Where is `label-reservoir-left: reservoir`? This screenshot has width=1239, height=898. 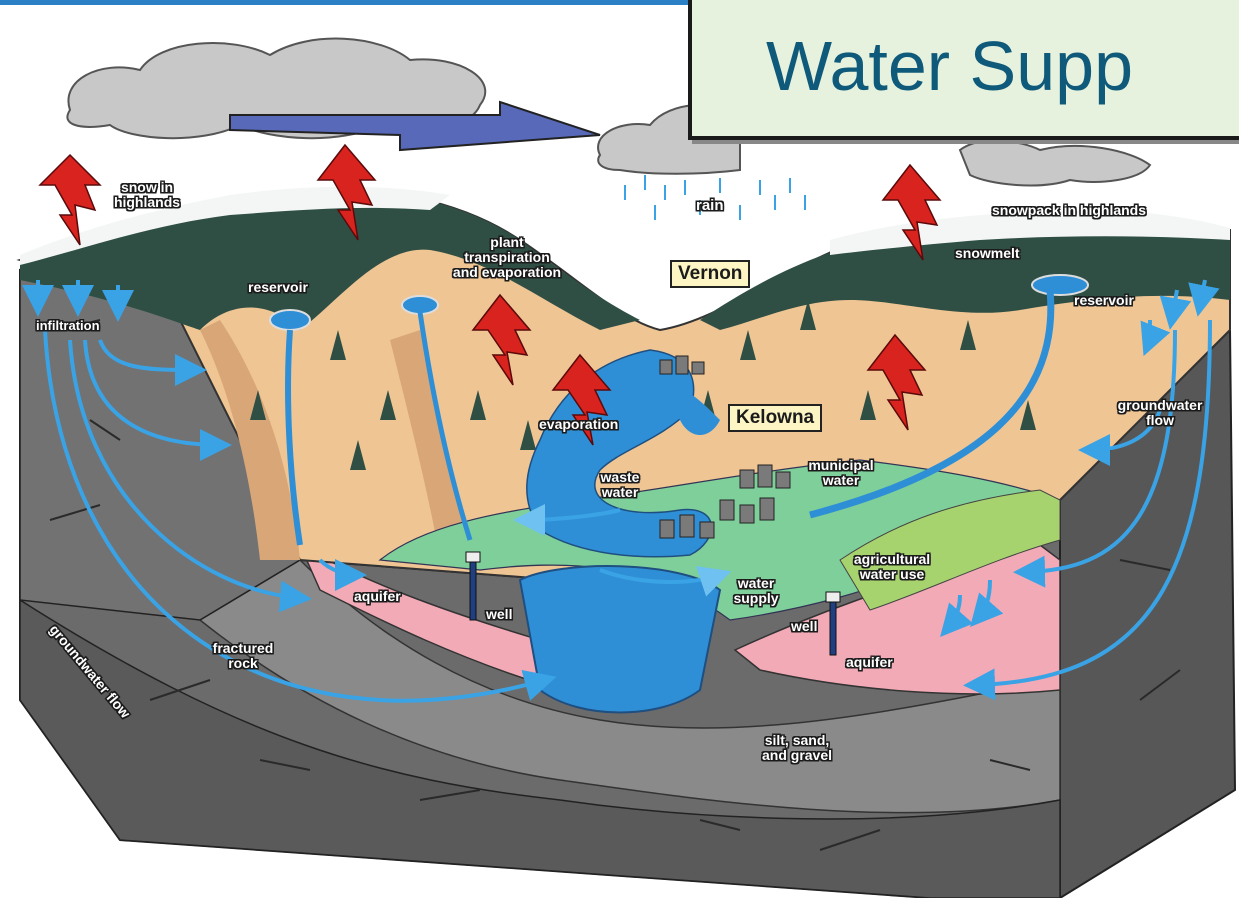 label-reservoir-left: reservoir is located at coordinates (278, 287).